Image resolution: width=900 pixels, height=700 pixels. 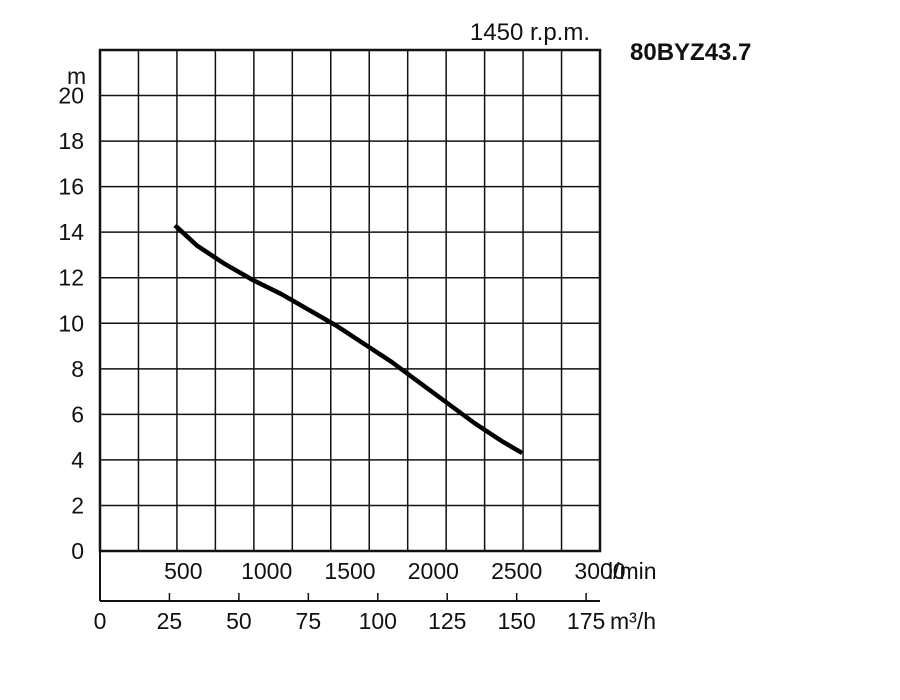 What do you see at coordinates (447, 621) in the screenshot?
I see `m3h-tick-label: 125` at bounding box center [447, 621].